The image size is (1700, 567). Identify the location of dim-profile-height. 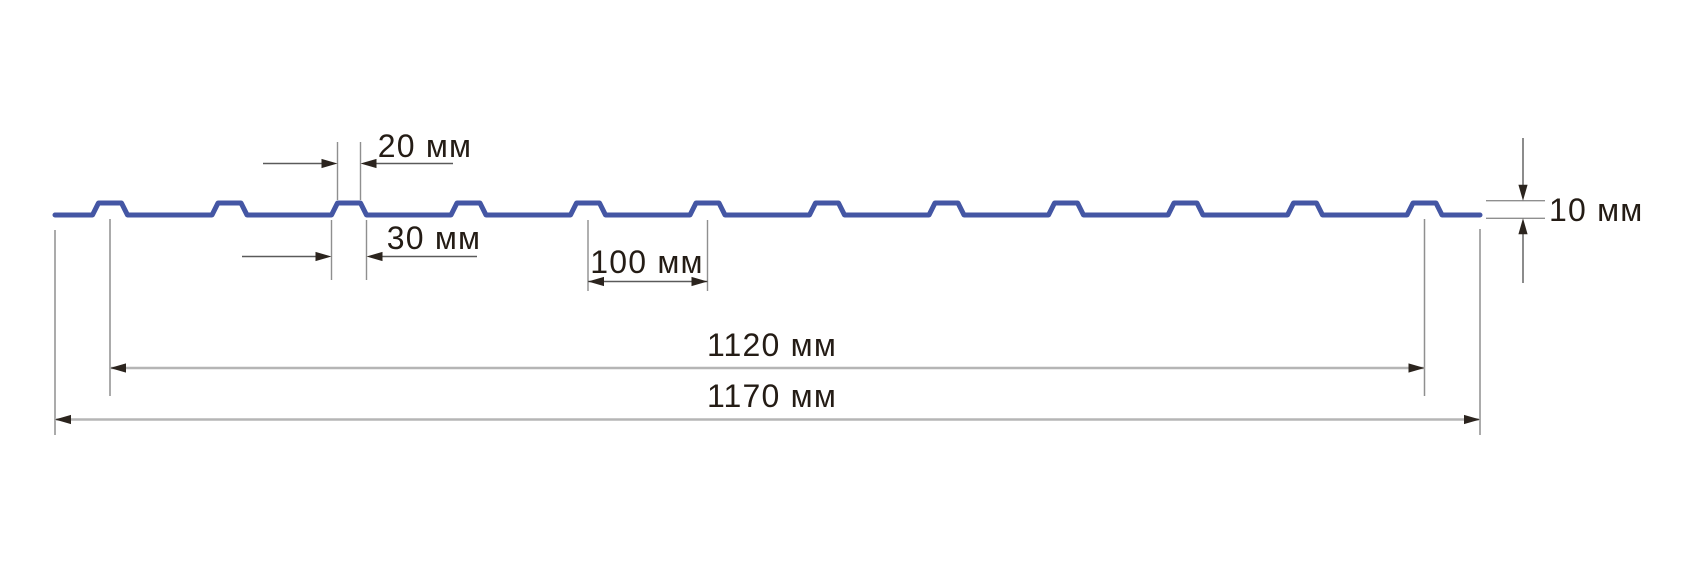
(1515, 210).